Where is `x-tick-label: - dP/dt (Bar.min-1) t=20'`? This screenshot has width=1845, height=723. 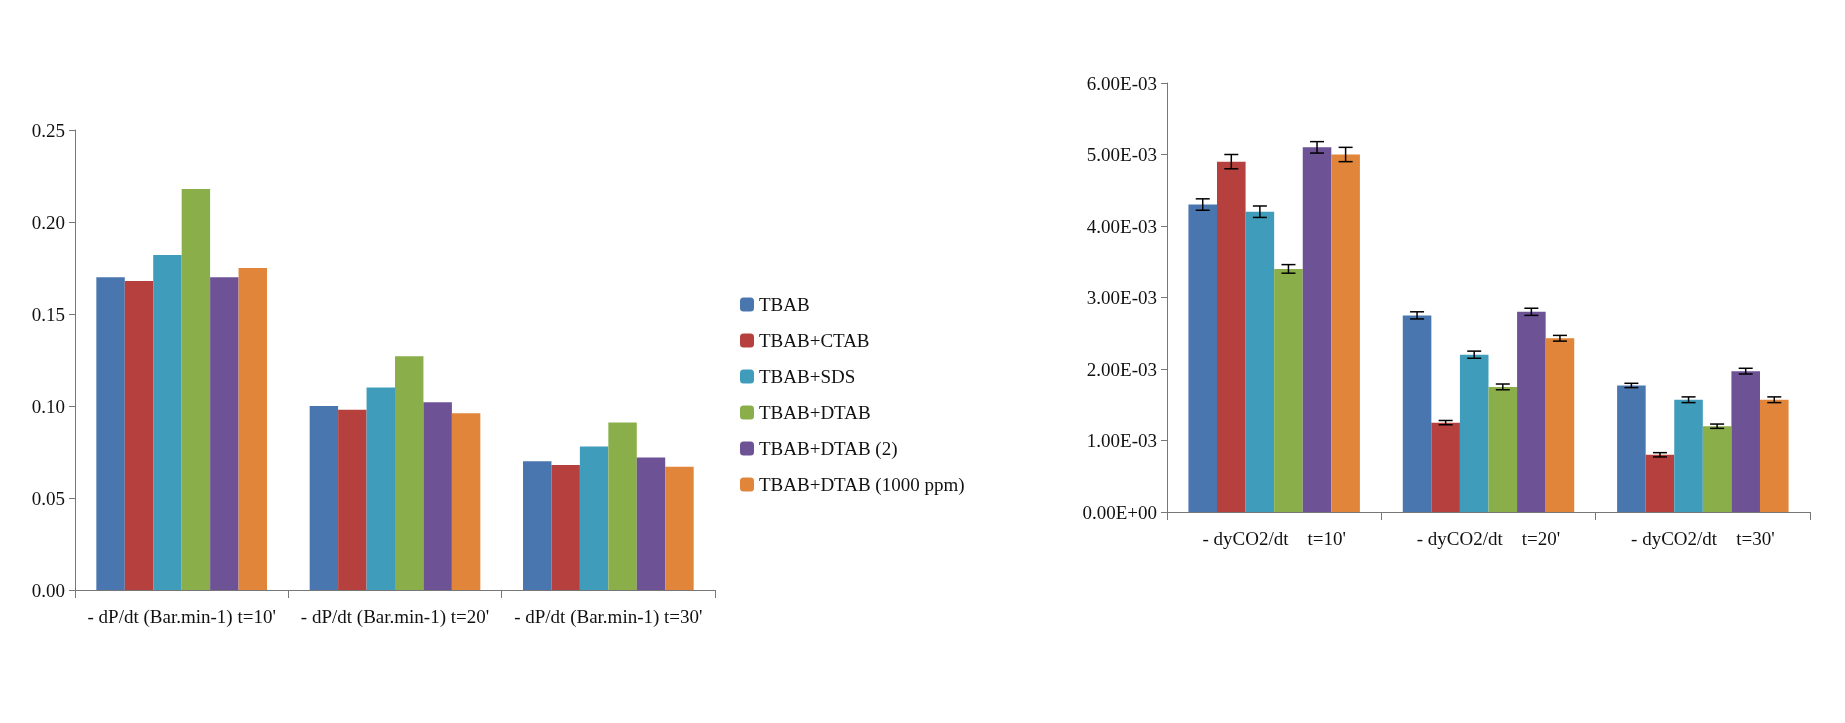 x-tick-label: - dP/dt (Bar.min-1) t=20' is located at coordinates (395, 616).